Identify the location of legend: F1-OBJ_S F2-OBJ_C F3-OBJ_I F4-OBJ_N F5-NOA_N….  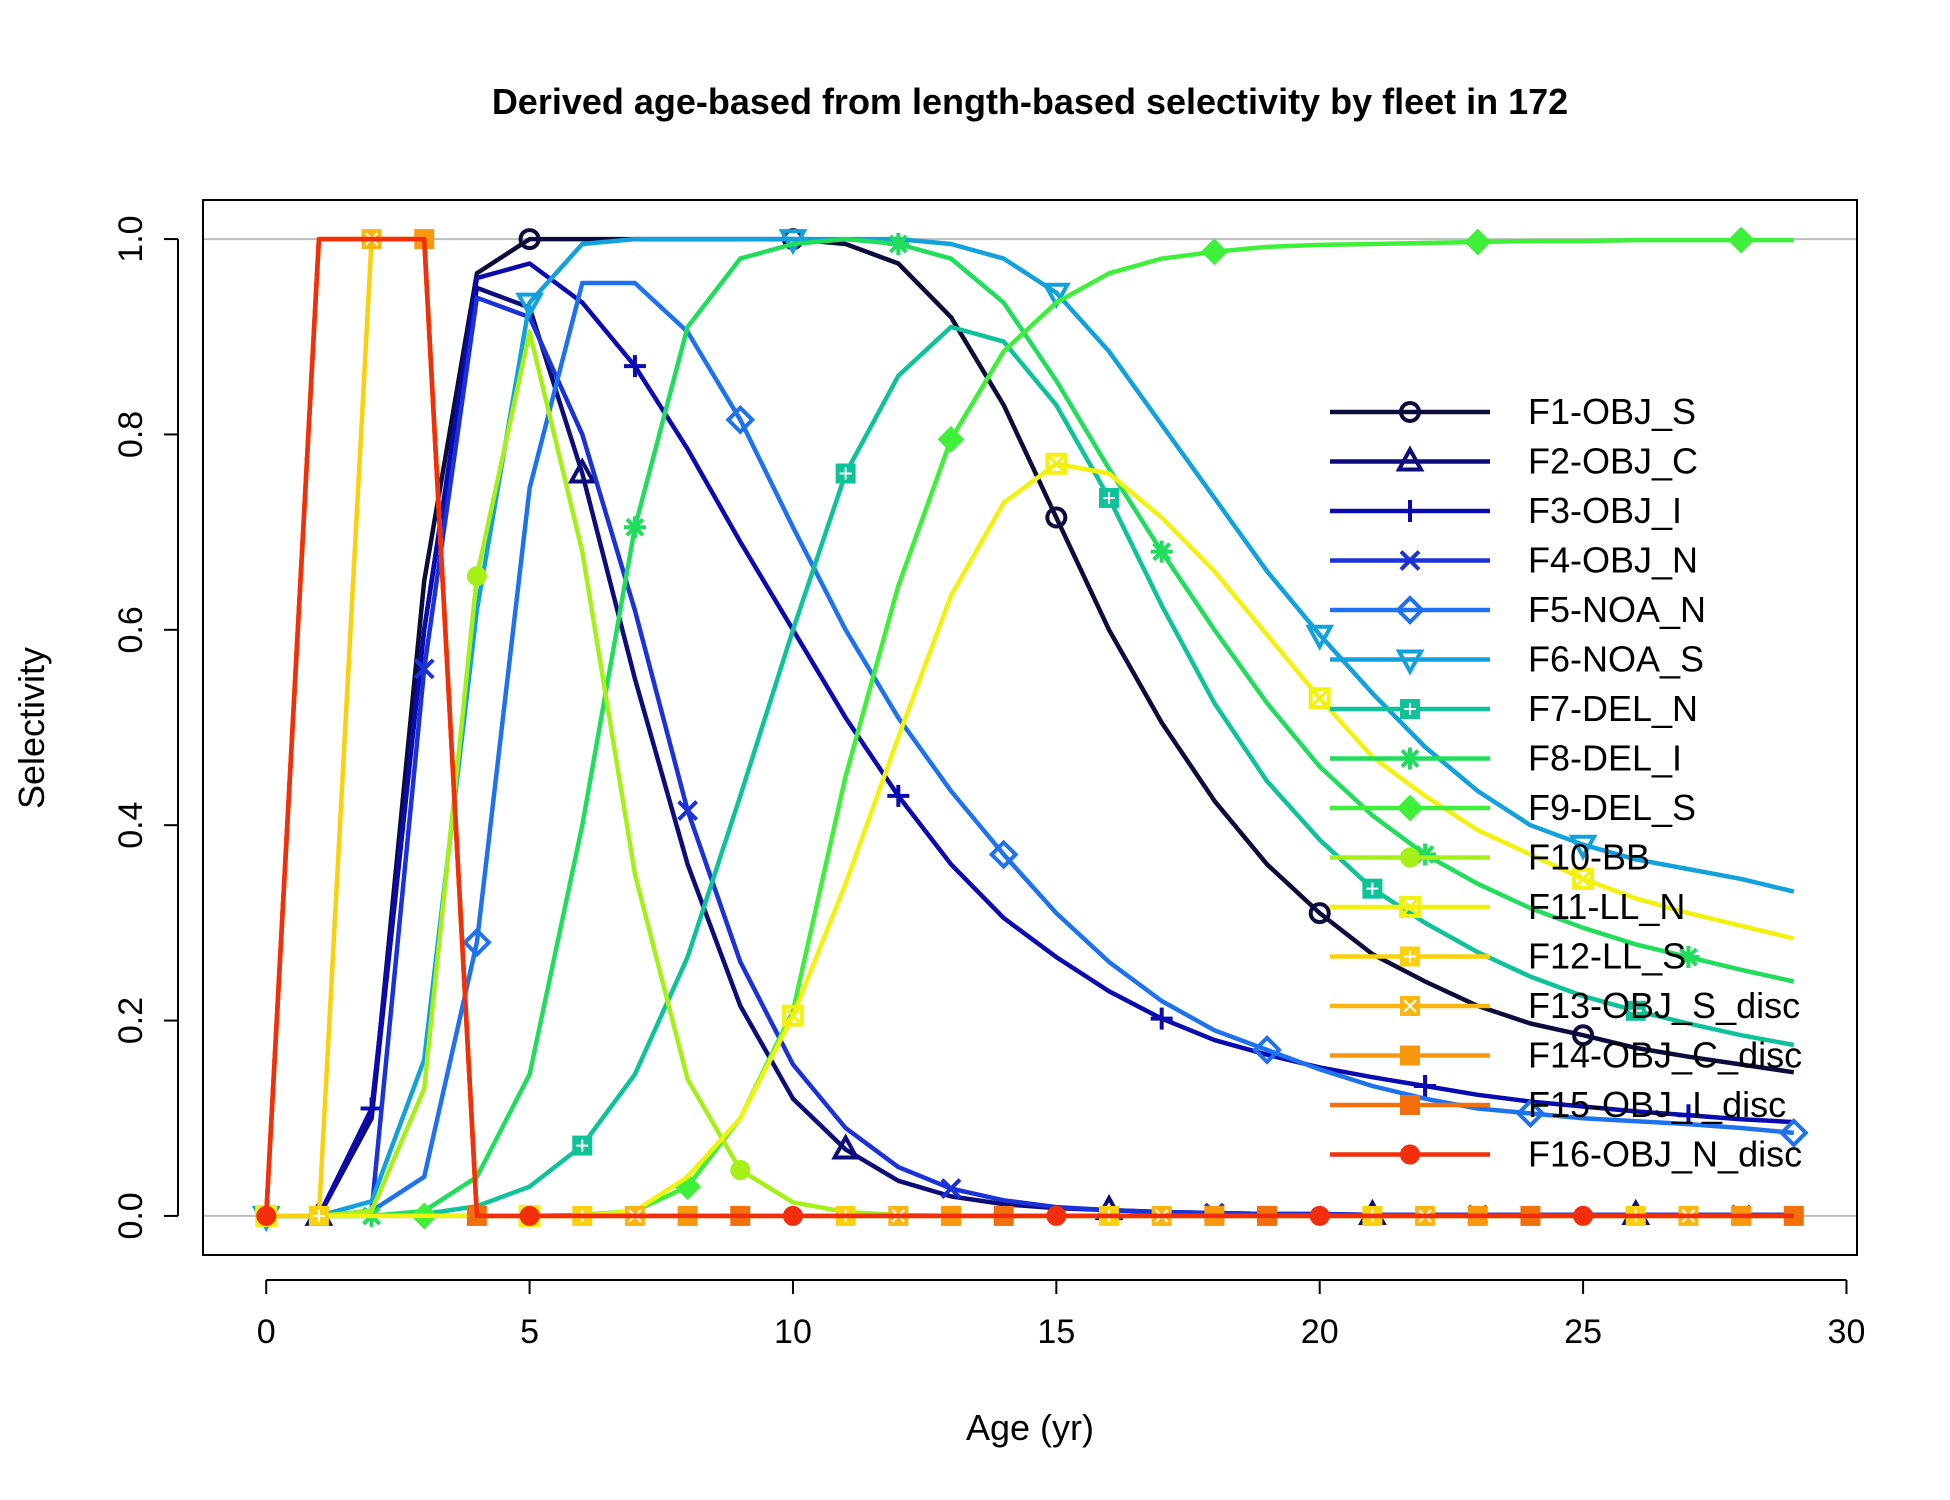
(1566, 783).